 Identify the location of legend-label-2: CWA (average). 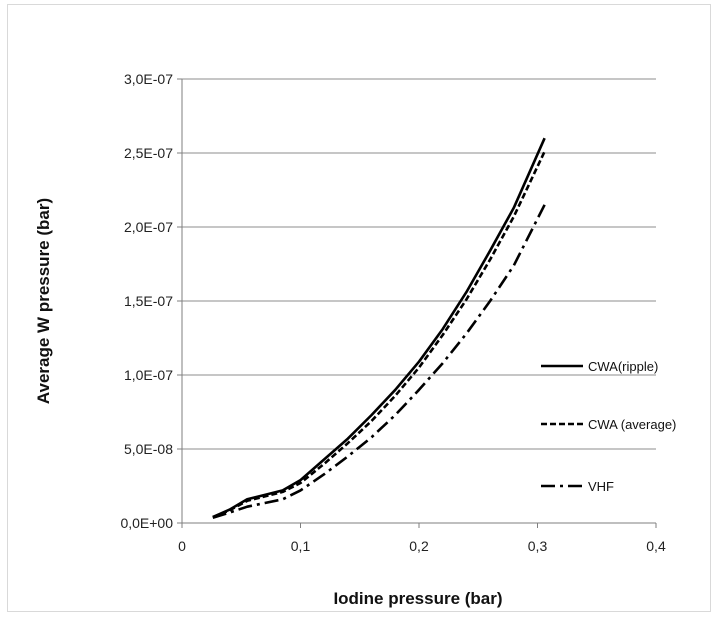
(632, 424).